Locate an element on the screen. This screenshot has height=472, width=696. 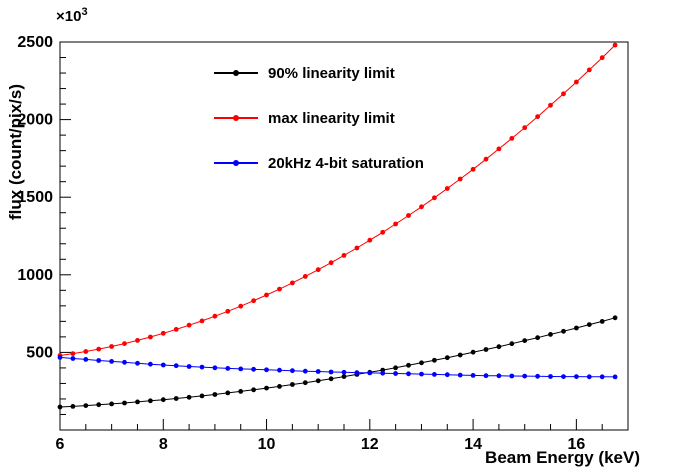
y-tick-label: 1500 is located at coordinates (35, 197).